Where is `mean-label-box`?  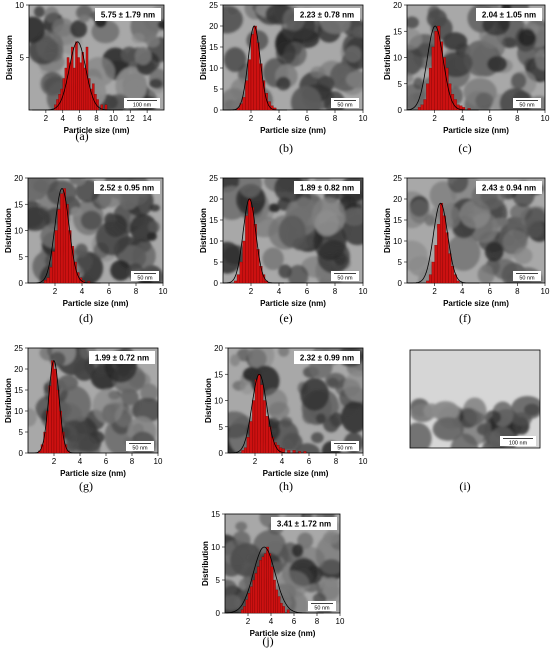
mean-label-box is located at coordinates (327, 14).